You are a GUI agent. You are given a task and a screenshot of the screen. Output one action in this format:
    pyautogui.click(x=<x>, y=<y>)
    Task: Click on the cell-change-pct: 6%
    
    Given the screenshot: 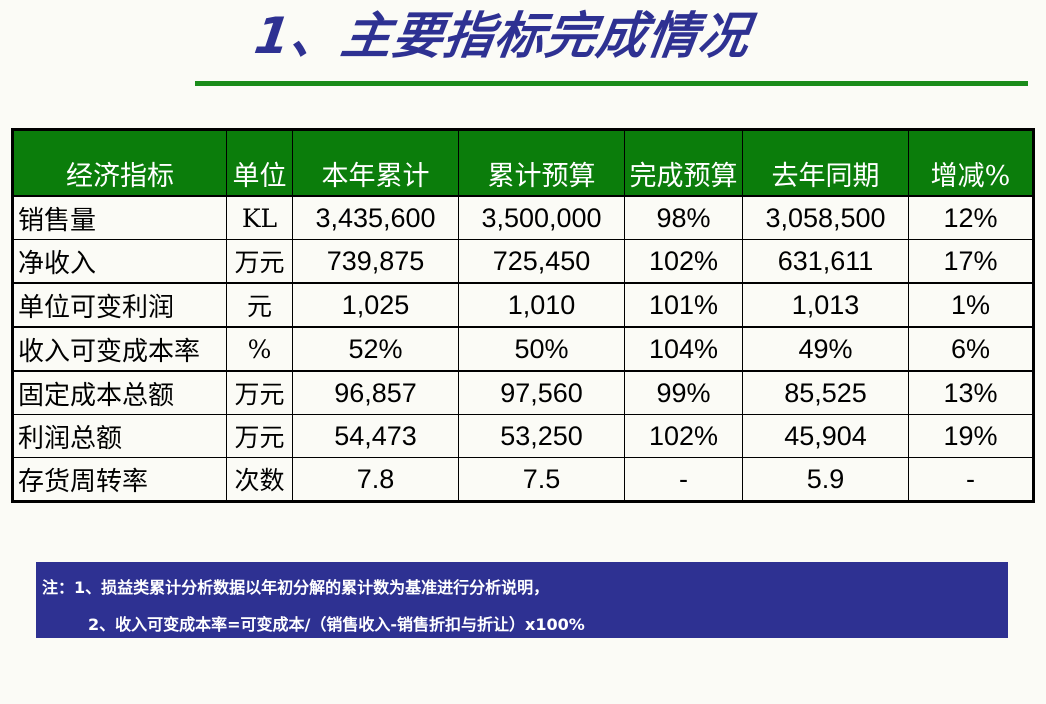 What is the action you would take?
    pyautogui.click(x=971, y=349)
    